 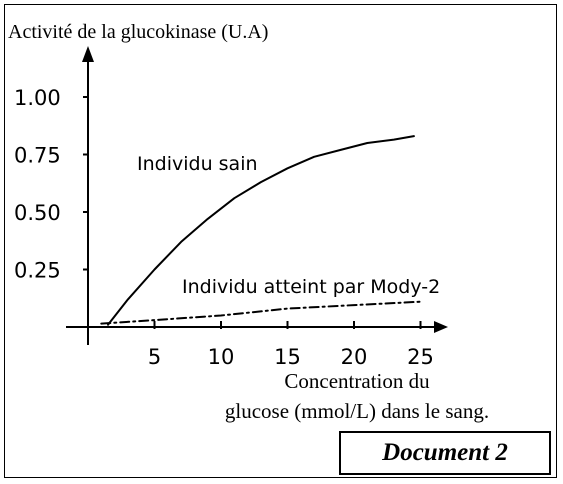 What do you see at coordinates (445, 453) in the screenshot?
I see `document-label: Document 2` at bounding box center [445, 453].